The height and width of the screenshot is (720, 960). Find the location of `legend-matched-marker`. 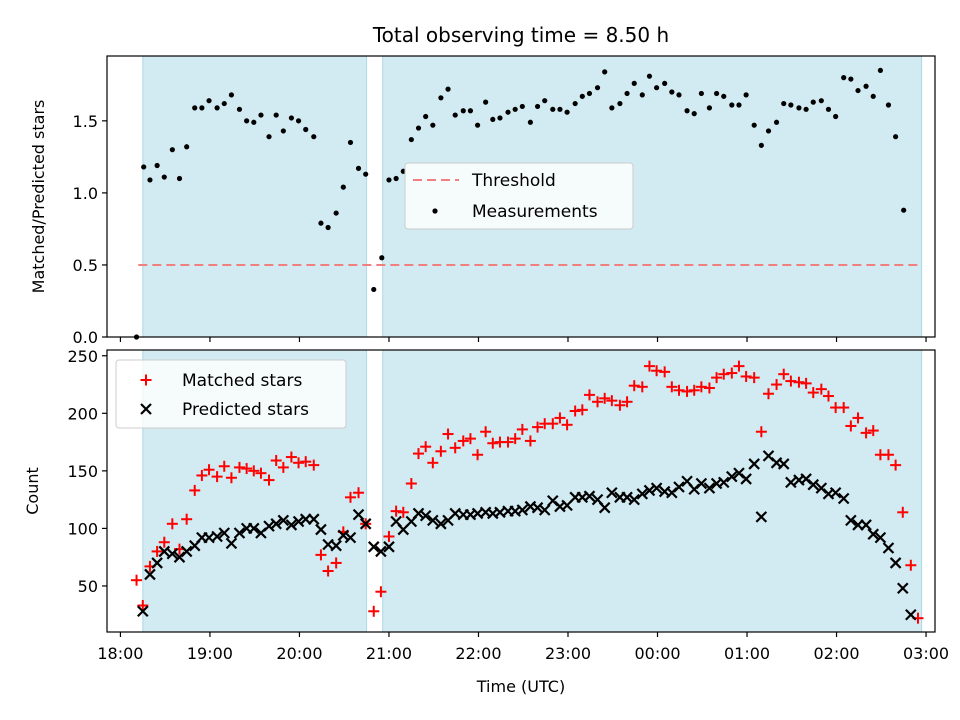

legend-matched-marker is located at coordinates (146, 380).